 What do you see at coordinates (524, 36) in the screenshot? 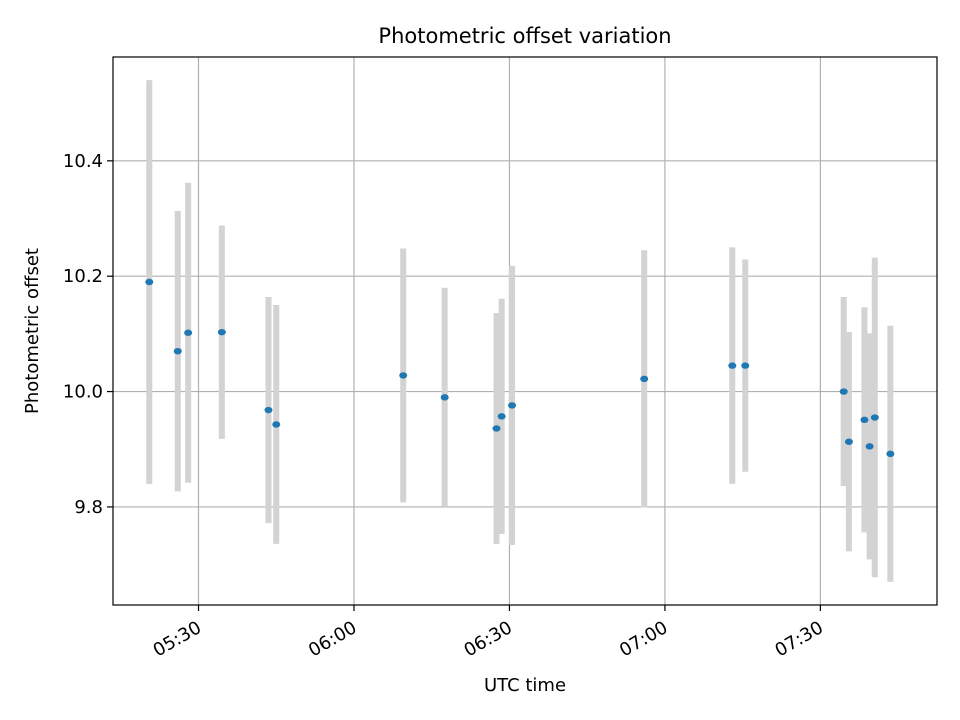
I see `chart-title: Photometric offset variation` at bounding box center [524, 36].